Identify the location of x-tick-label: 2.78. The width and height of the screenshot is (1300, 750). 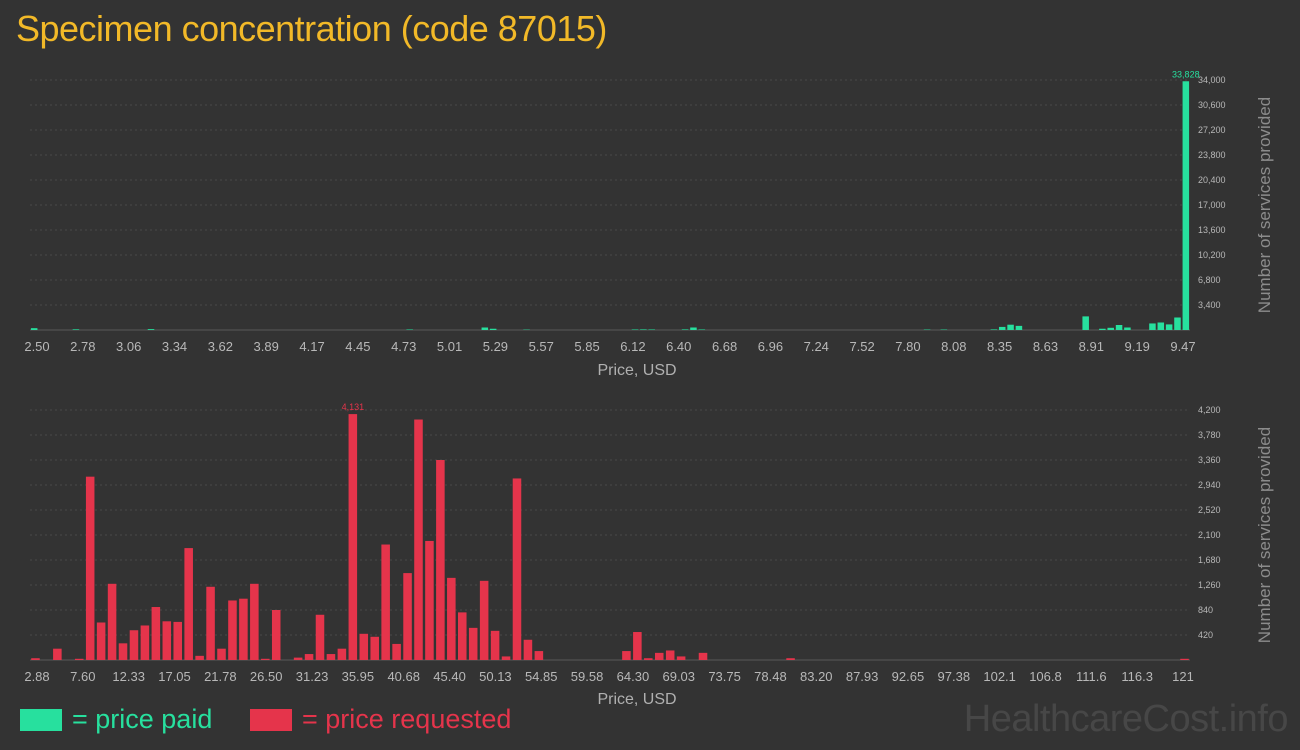
(82, 346).